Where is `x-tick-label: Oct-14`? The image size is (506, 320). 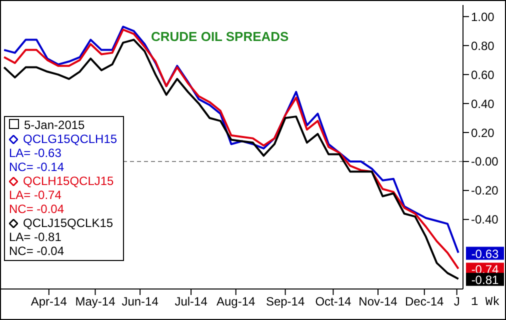
x-tick-label: Oct-14 is located at coordinates (333, 301).